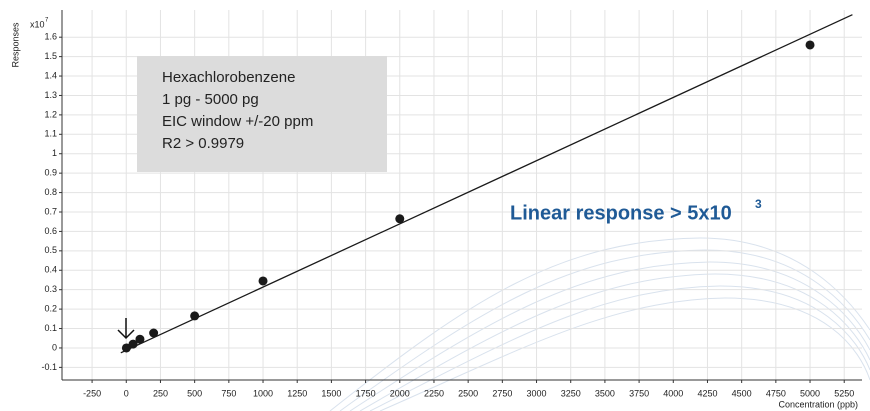 This screenshot has height=411, width=870. Describe the element at coordinates (50, 37) in the screenshot. I see `y-tick-label: 1.6` at that location.